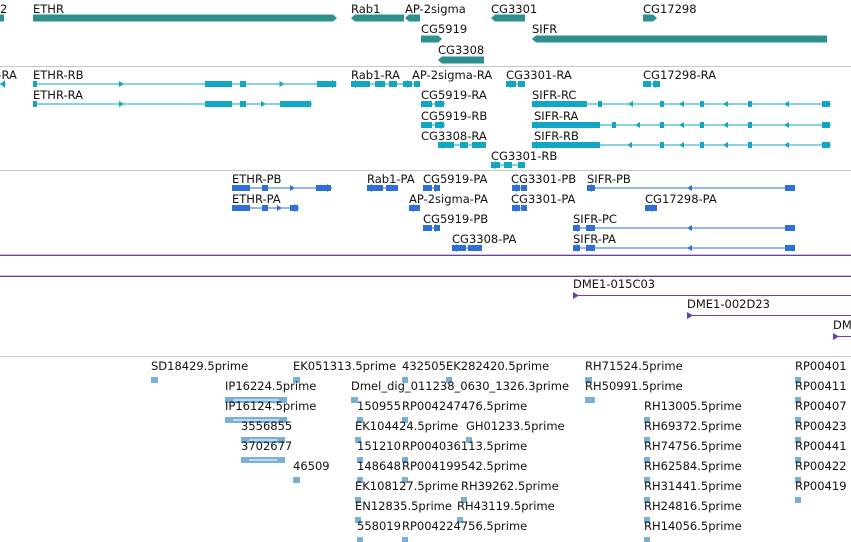 The width and height of the screenshot is (851, 542). What do you see at coordinates (590, 400) in the screenshot?
I see `rh50991-5prime-glyph` at bounding box center [590, 400].